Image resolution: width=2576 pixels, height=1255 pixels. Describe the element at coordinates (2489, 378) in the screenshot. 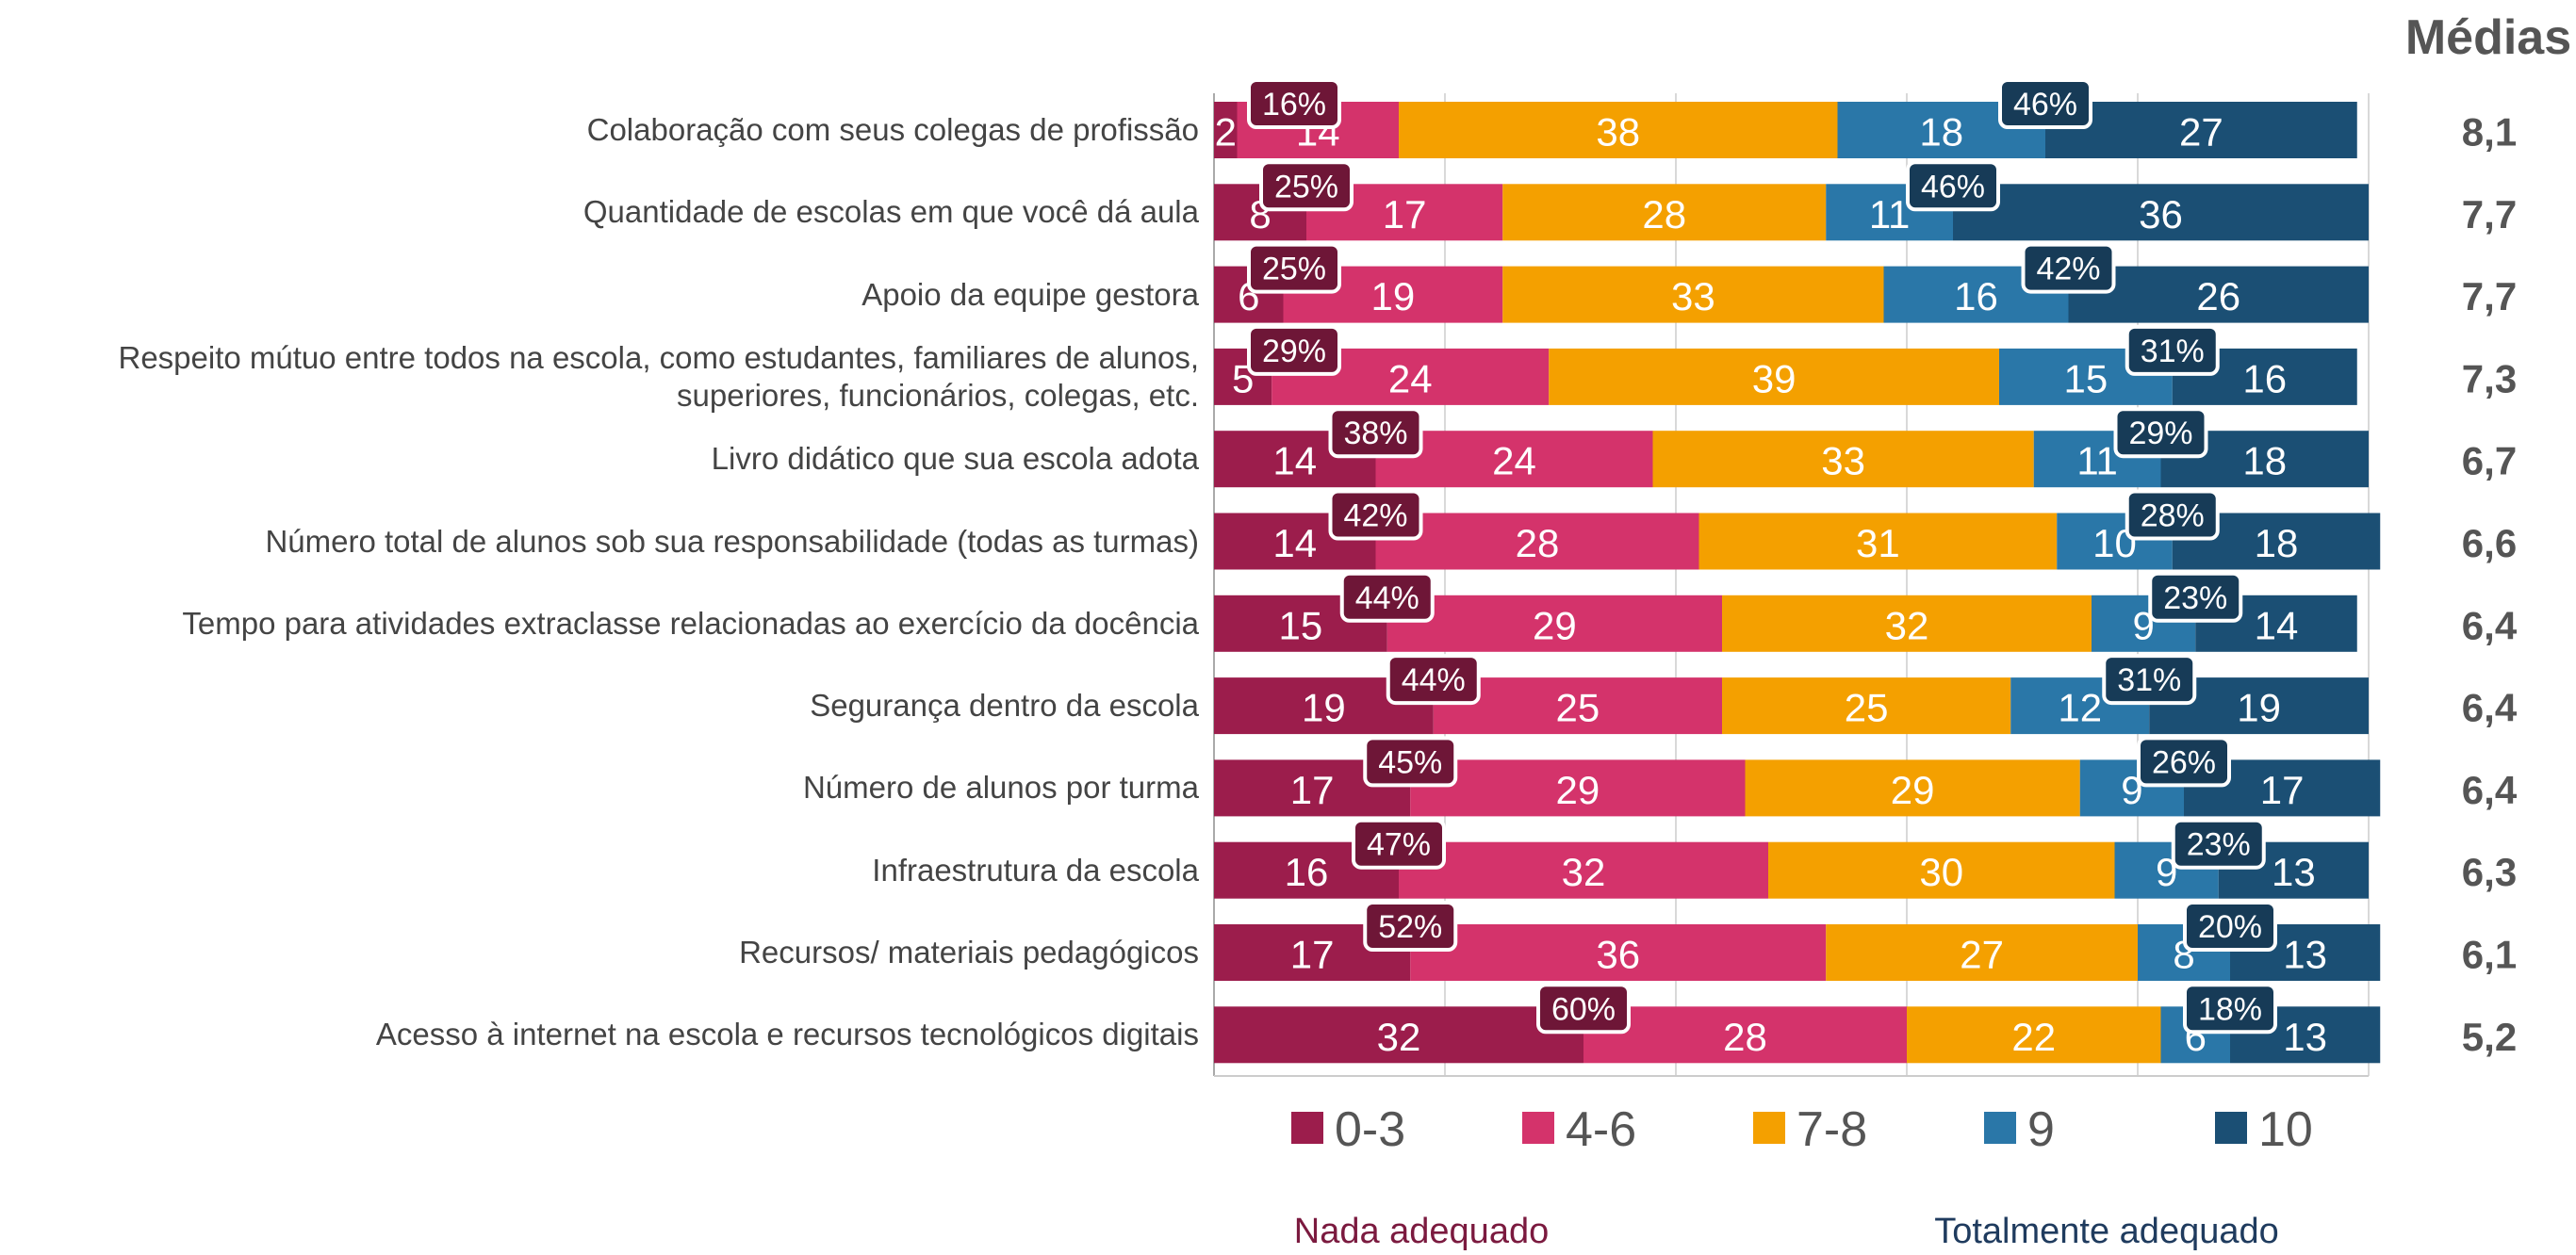

I see `mean-value: 7,3` at that location.